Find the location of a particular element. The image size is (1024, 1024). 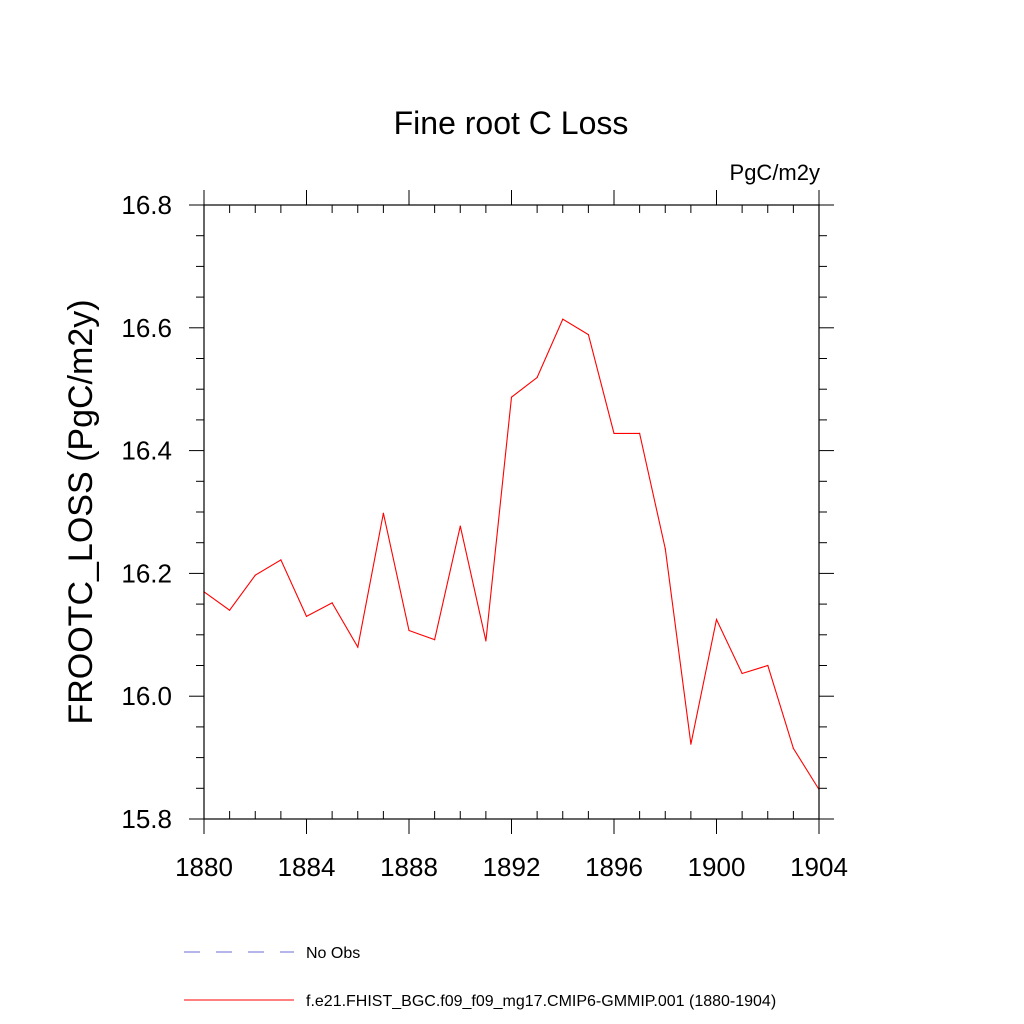

chart-title: Fine root C Loss is located at coordinates (511, 123).